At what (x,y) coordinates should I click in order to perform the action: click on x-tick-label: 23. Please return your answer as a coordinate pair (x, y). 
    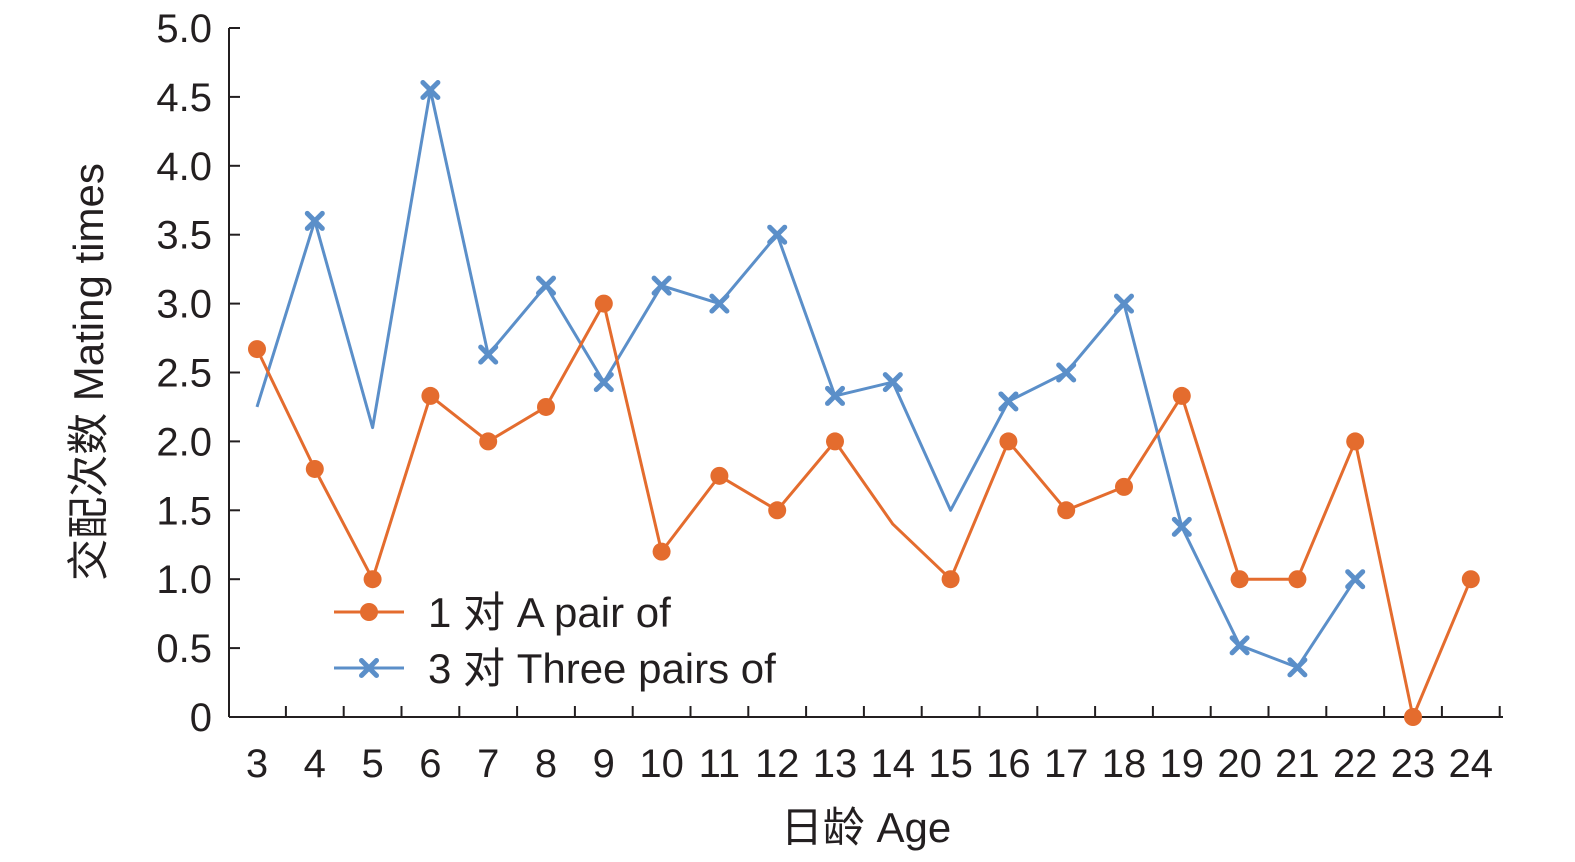
    Looking at the image, I should click on (1413, 764).